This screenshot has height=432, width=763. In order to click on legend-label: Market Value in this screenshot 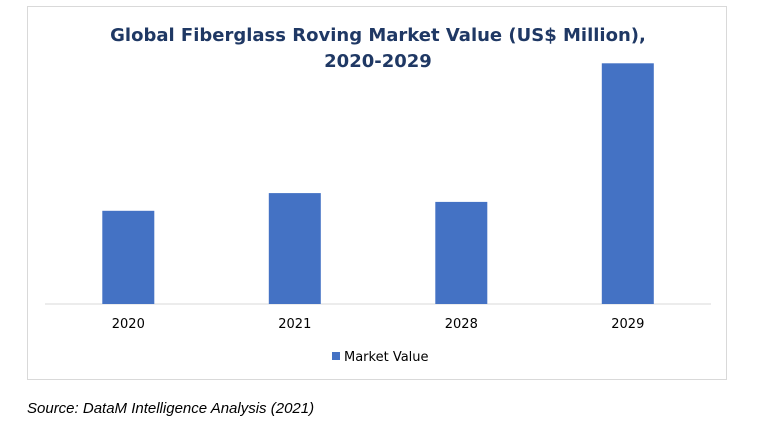, I will do `click(386, 357)`.